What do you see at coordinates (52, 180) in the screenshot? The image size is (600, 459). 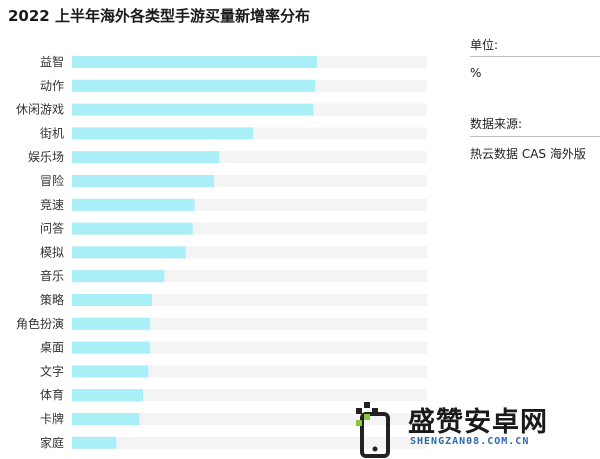 I see `category-label: 冒险` at bounding box center [52, 180].